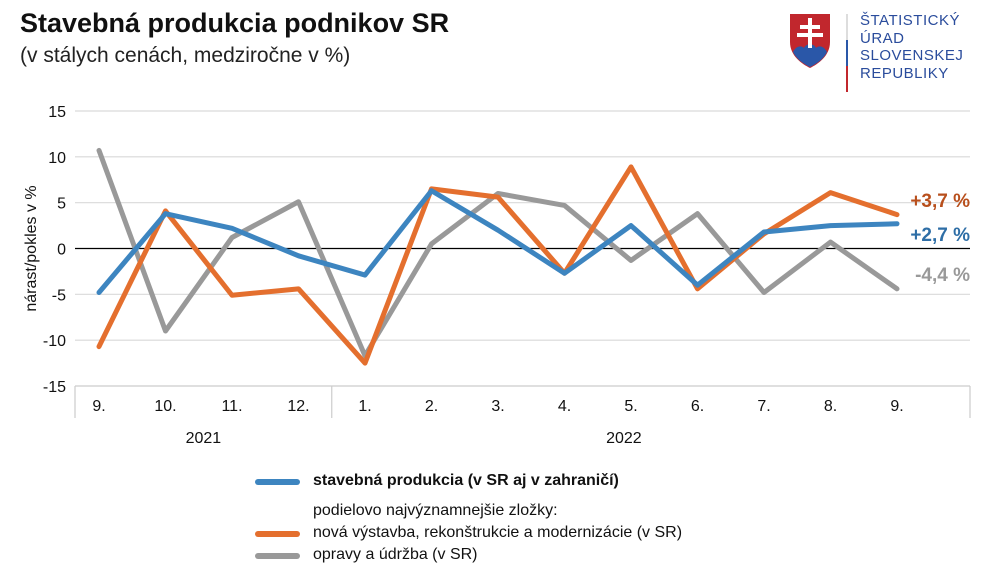 The image size is (1000, 585). What do you see at coordinates (435, 510) in the screenshot?
I see `legend-note: podielovo najvýznamnejšie zložky:` at bounding box center [435, 510].